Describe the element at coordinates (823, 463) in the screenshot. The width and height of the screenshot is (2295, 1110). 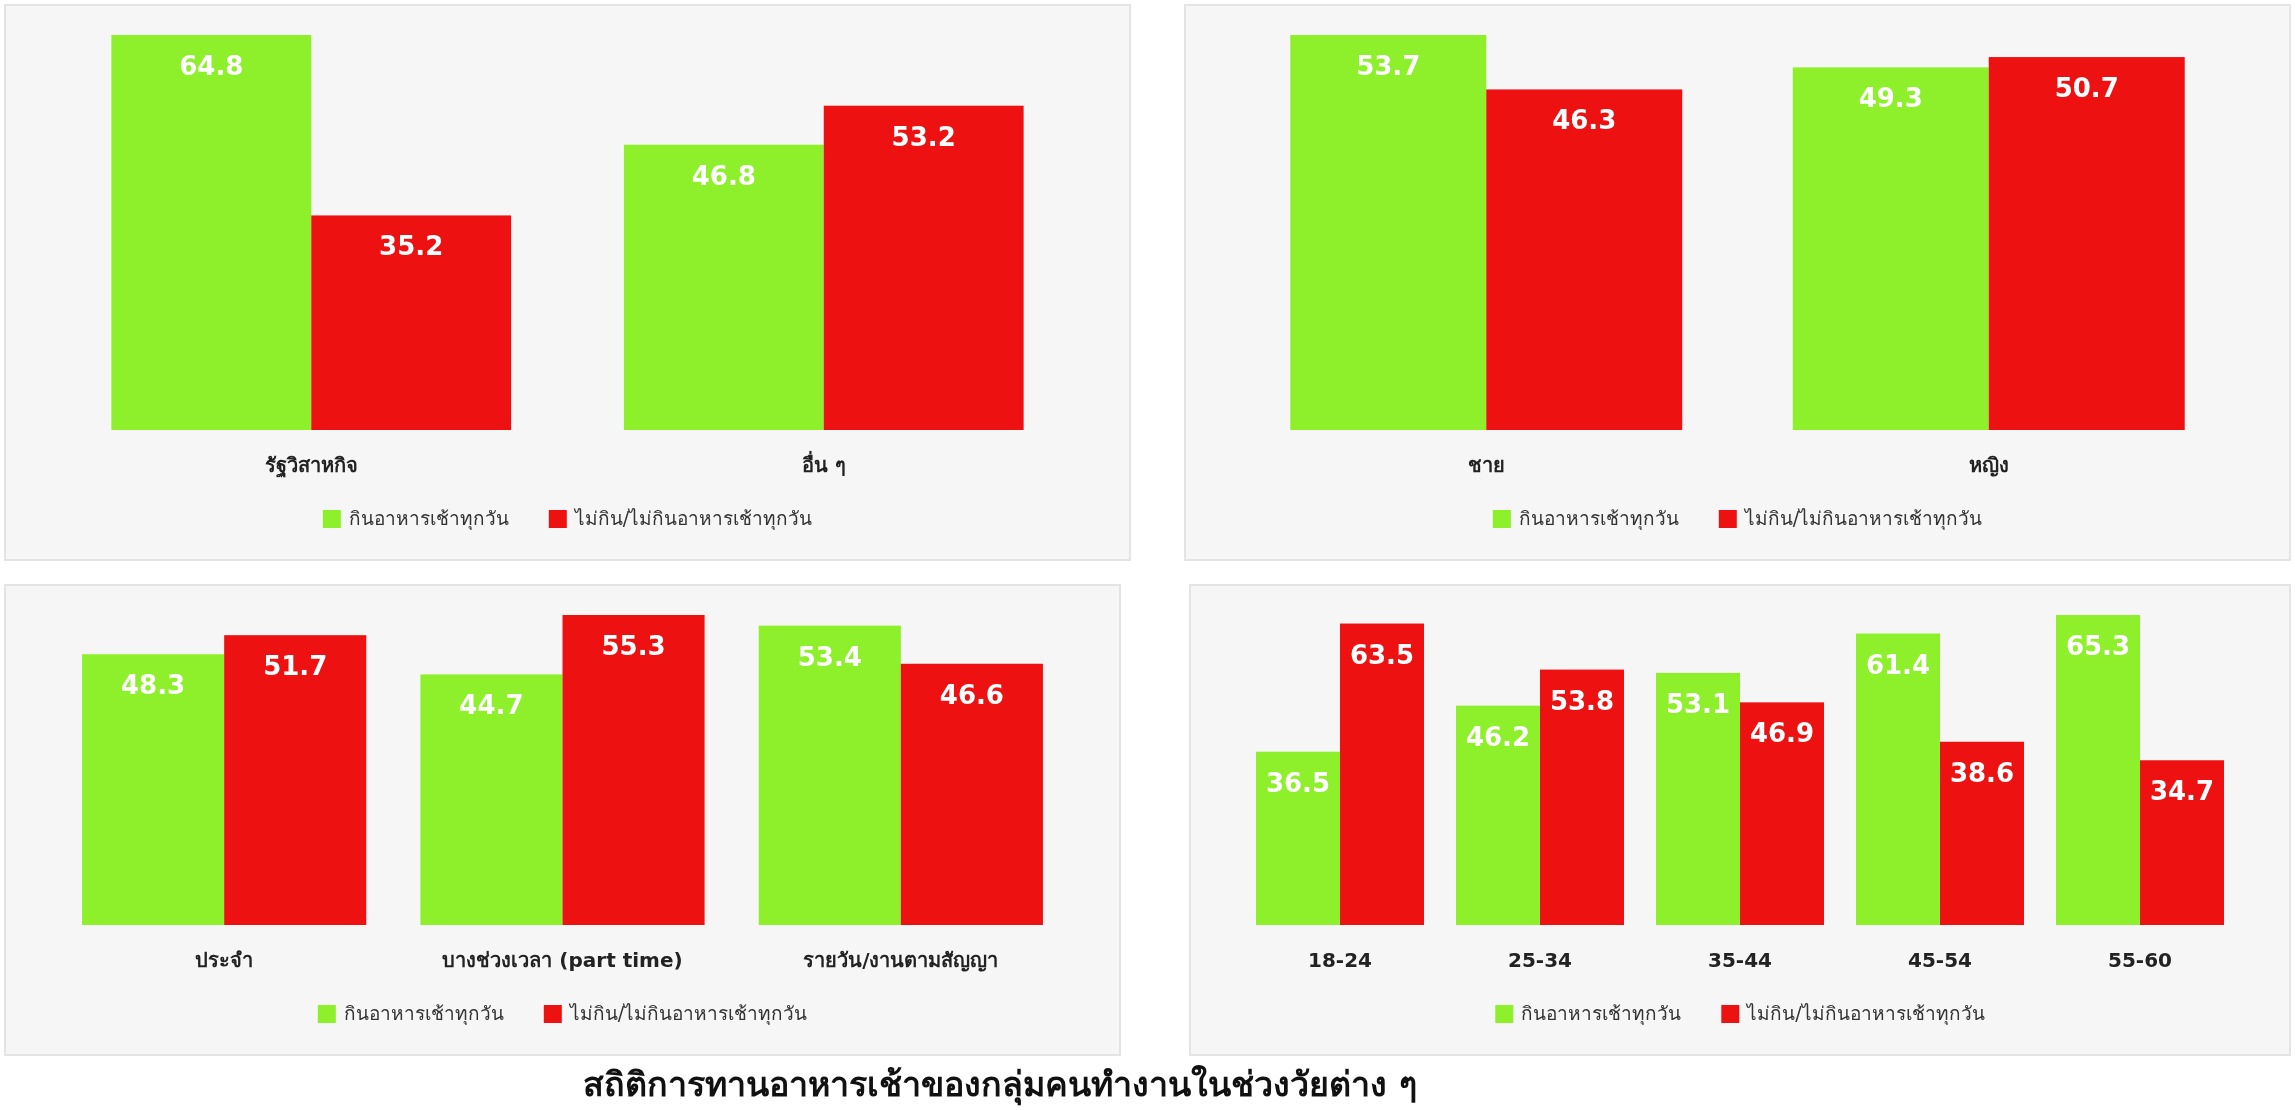
I see `x-tick-label: อื่น ๆ` at that location.